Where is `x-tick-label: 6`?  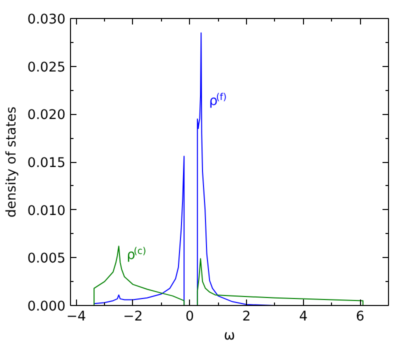
x-tick-label: 6 is located at coordinates (360, 317).